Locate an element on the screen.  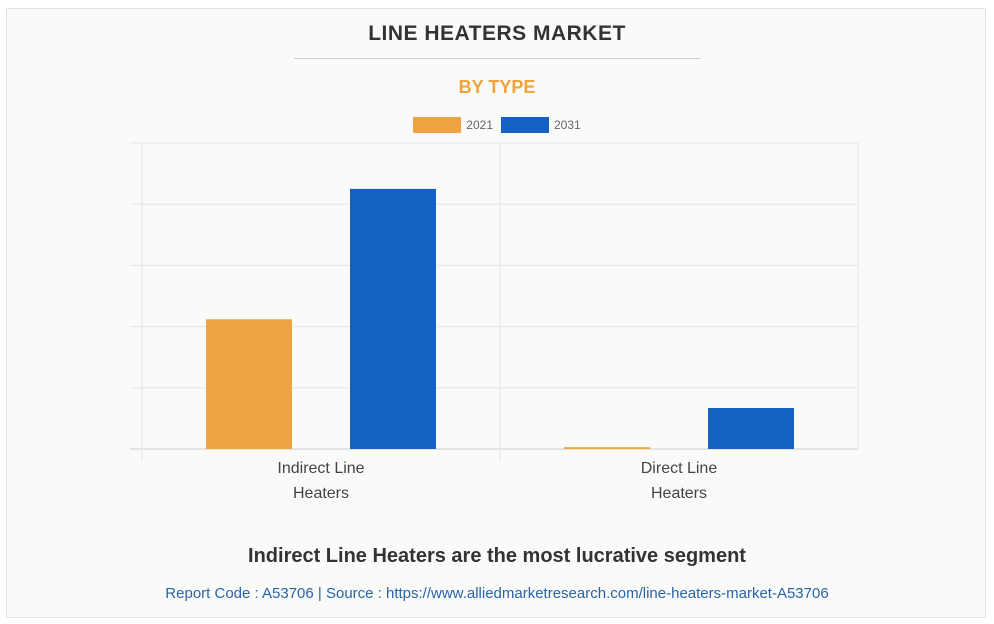
x-tick-label-line: Indirect Line is located at coordinates (321, 468).